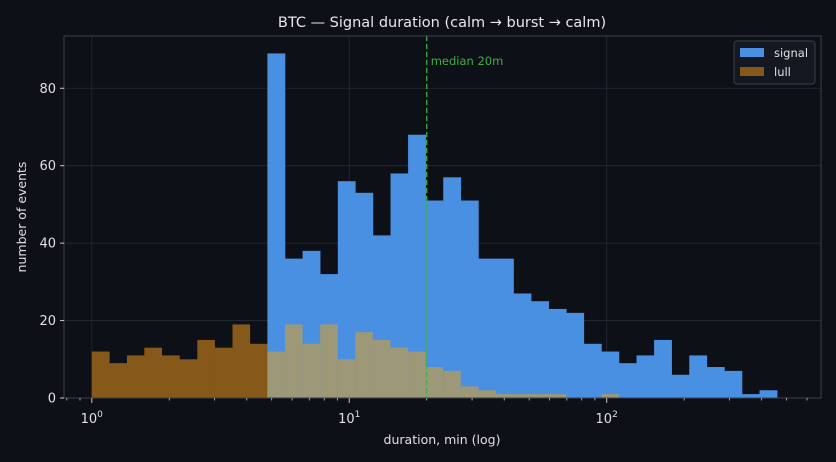  I want to click on y-tick-label: 20, so click(47, 321).